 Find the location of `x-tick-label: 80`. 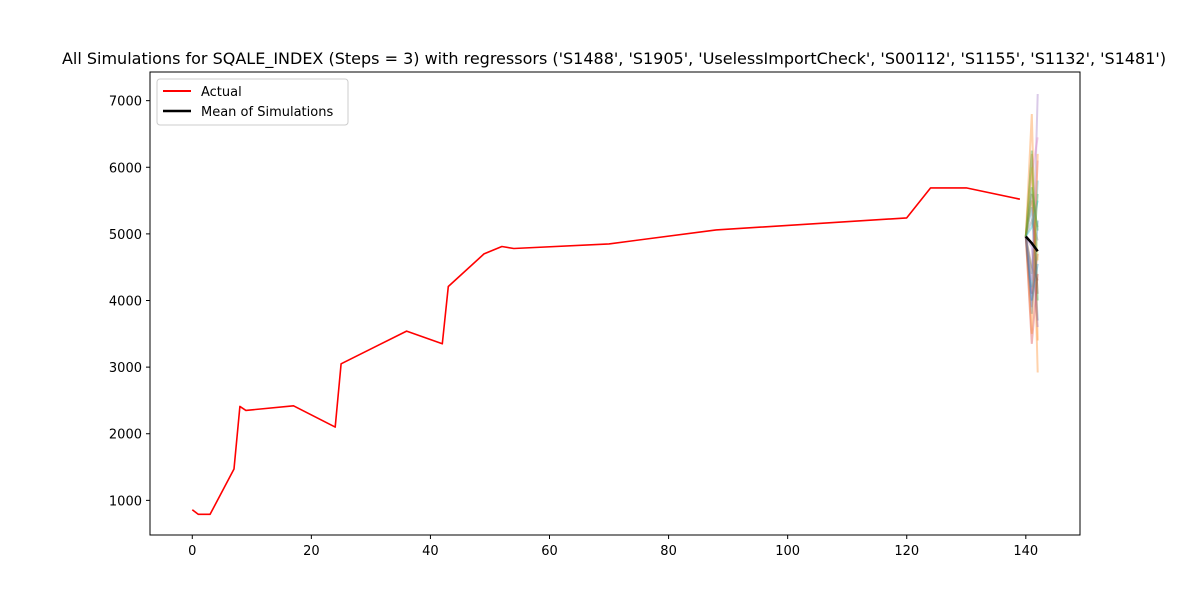

x-tick-label: 80 is located at coordinates (668, 551).